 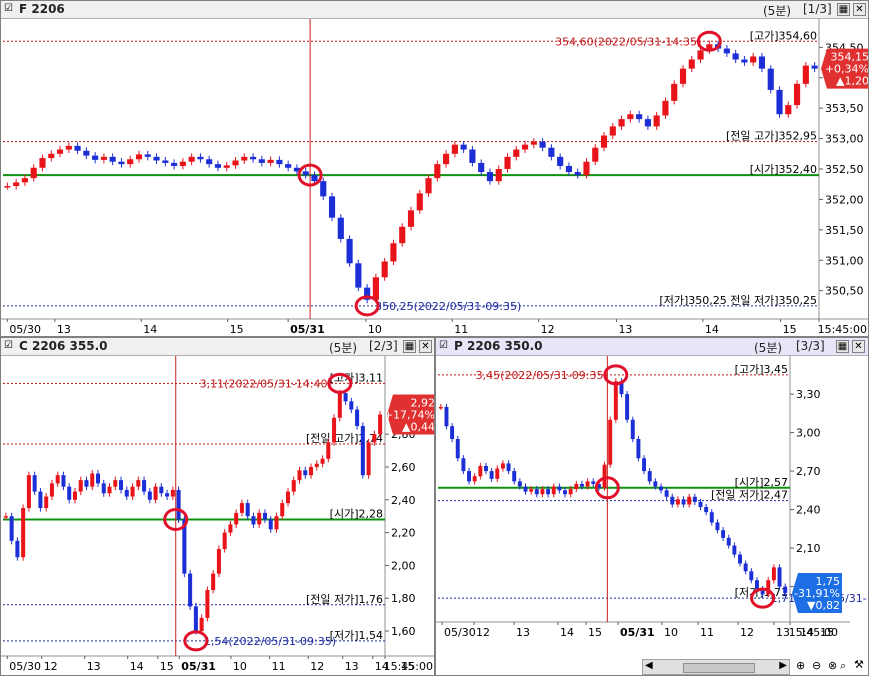 I want to click on x-tick-label: 11, so click(x=461, y=329).